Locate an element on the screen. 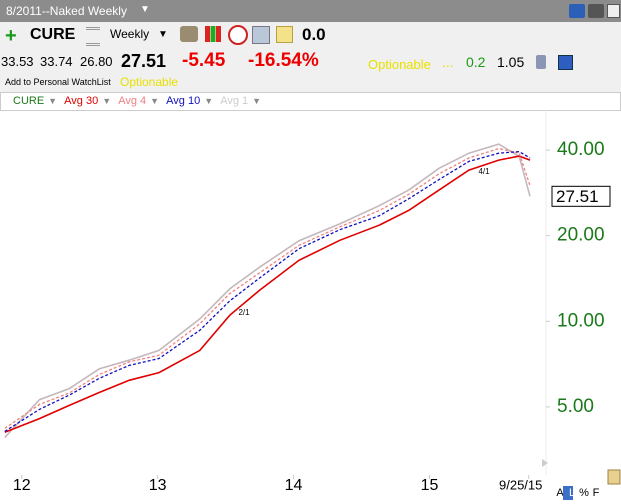 This screenshot has width=621, height=504. scroll-marker is located at coordinates (545, 463).